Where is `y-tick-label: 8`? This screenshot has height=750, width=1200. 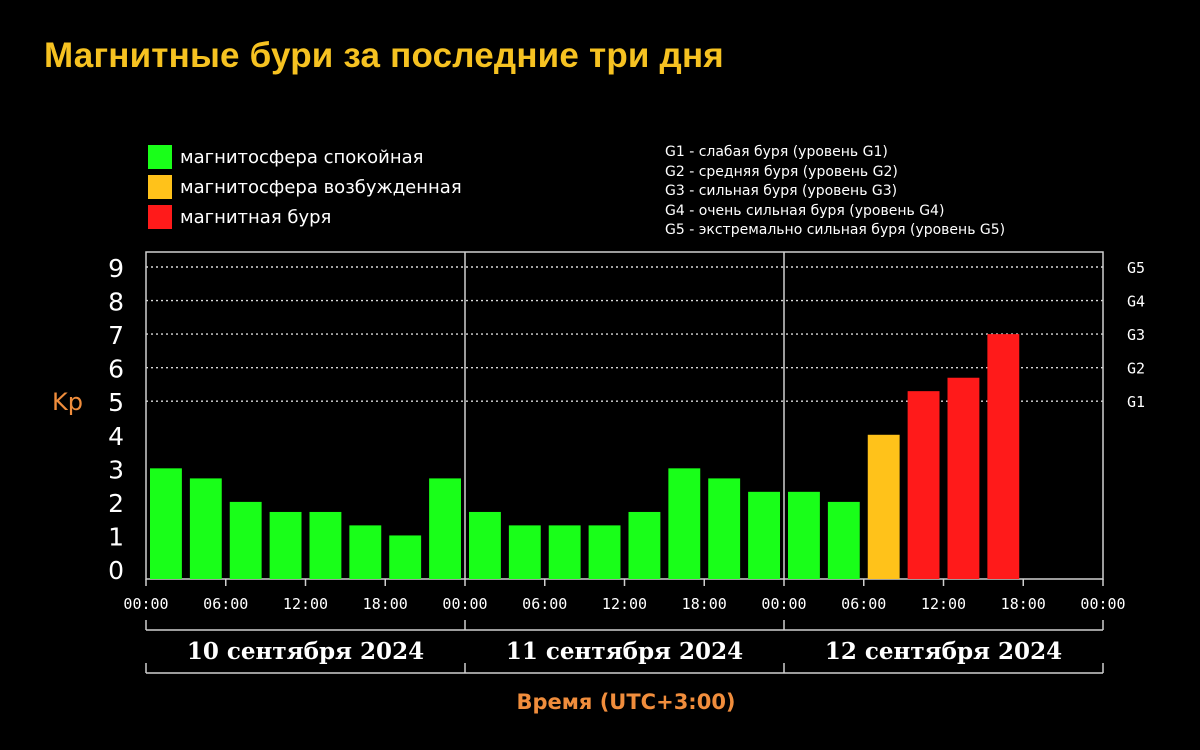 y-tick-label: 8 is located at coordinates (116, 302).